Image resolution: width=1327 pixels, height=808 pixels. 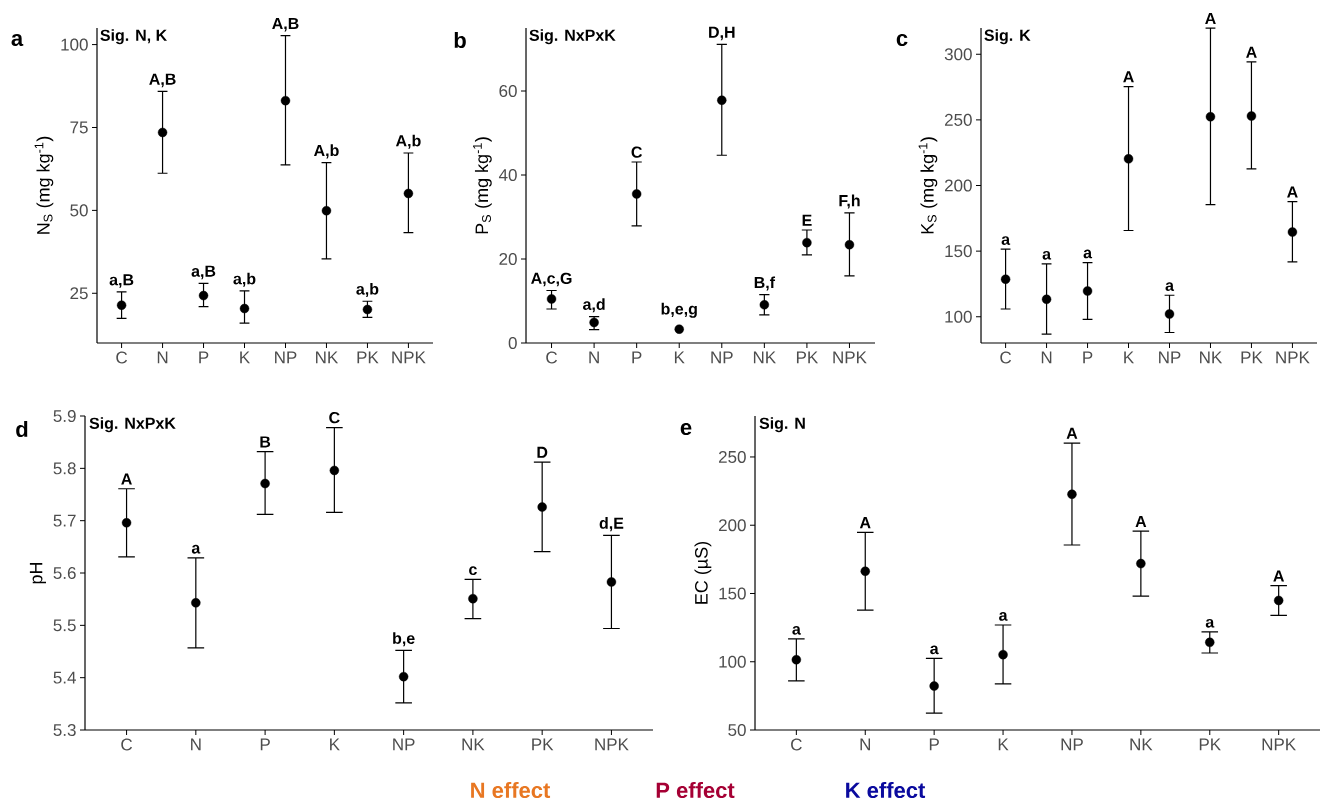 I want to click on annotation: A,c,G, so click(x=551, y=279).